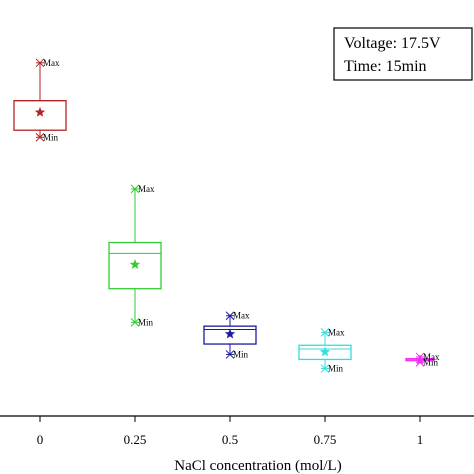 This screenshot has height=474, width=474. What do you see at coordinates (257, 466) in the screenshot?
I see `x-axis-label: NaCl concentration (mol/L)` at bounding box center [257, 466].